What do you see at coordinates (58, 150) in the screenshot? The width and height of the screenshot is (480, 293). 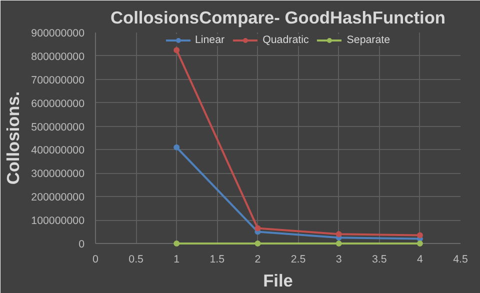 I see `y-tick-label: 400000000` at bounding box center [58, 150].